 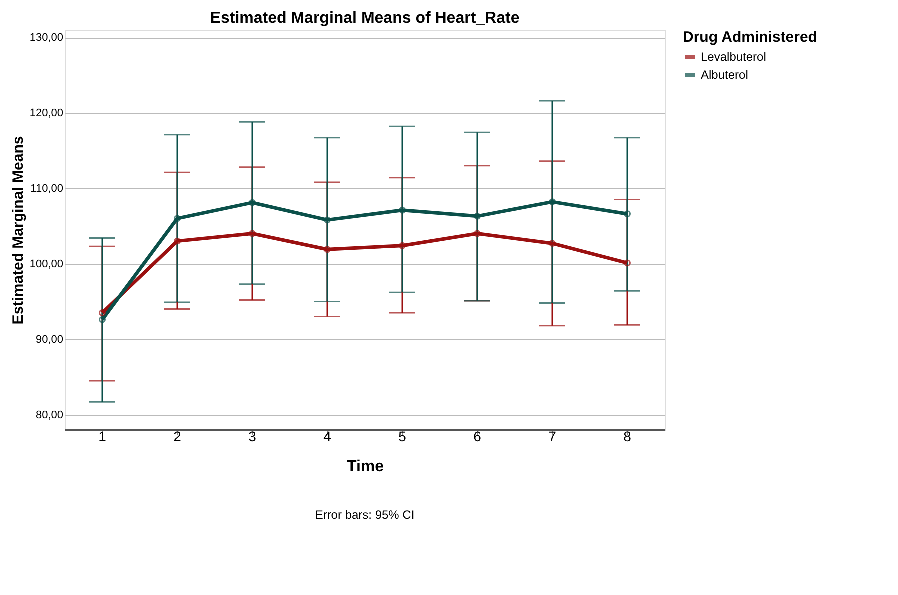 I want to click on x-tick-label: 7, so click(x=552, y=436).